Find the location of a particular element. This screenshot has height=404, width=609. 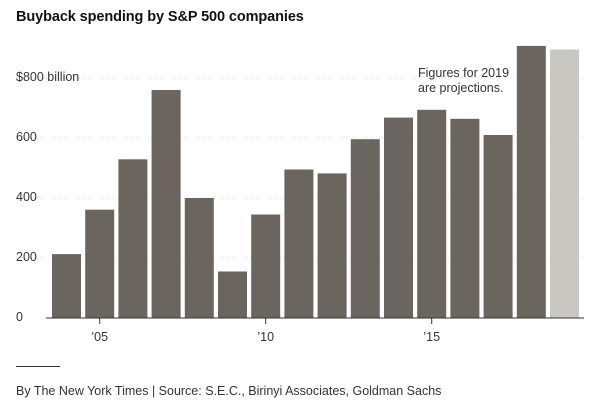

projection-note: are projections. is located at coordinates (460, 88).